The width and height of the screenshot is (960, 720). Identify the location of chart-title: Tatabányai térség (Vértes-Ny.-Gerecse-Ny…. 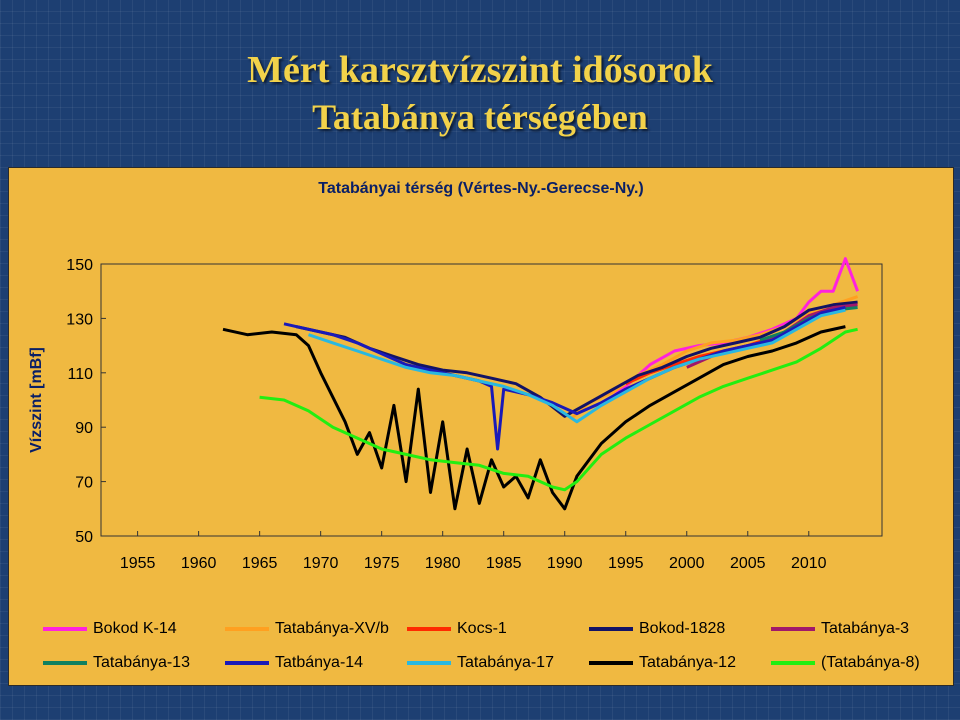
(480, 188).